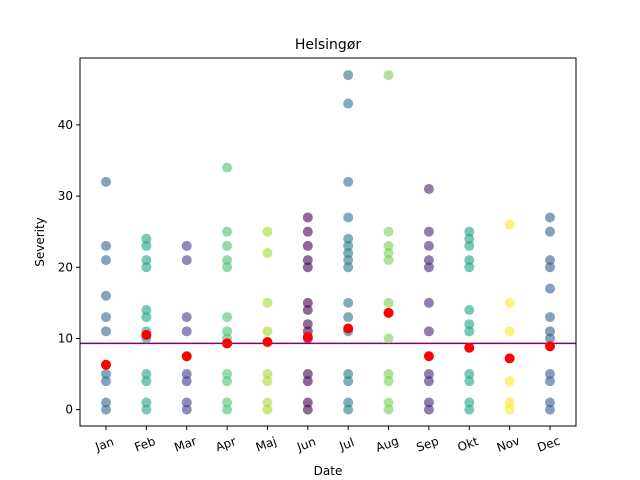 The height and width of the screenshot is (480, 640). I want to click on x-tick-label: Apr, so click(226, 444).